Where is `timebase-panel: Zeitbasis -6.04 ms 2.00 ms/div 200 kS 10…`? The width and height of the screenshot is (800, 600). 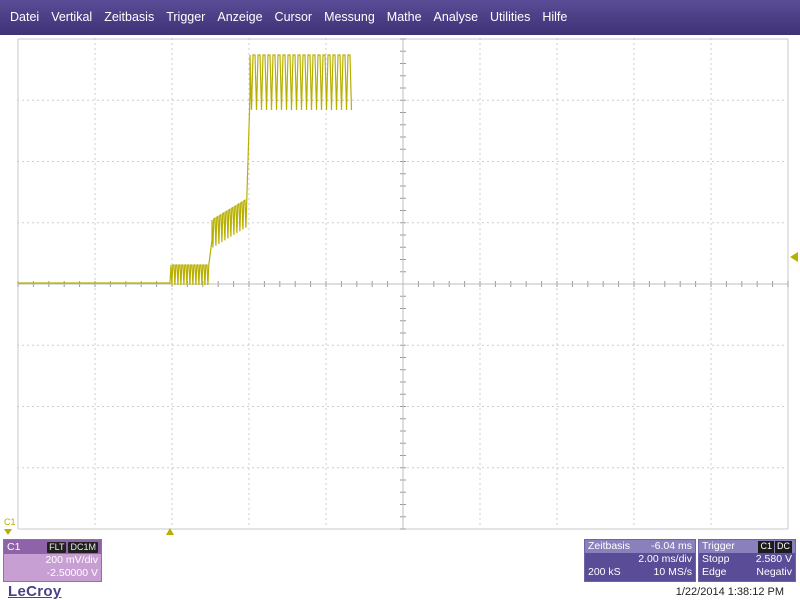 timebase-panel: Zeitbasis -6.04 ms 2.00 ms/div 200 kS 10… is located at coordinates (640, 560).